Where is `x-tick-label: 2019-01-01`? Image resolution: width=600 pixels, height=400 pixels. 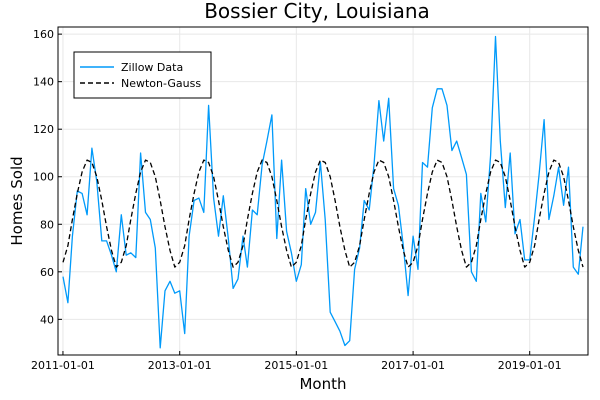 x-tick-label: 2019-01-01 is located at coordinates (530, 365).